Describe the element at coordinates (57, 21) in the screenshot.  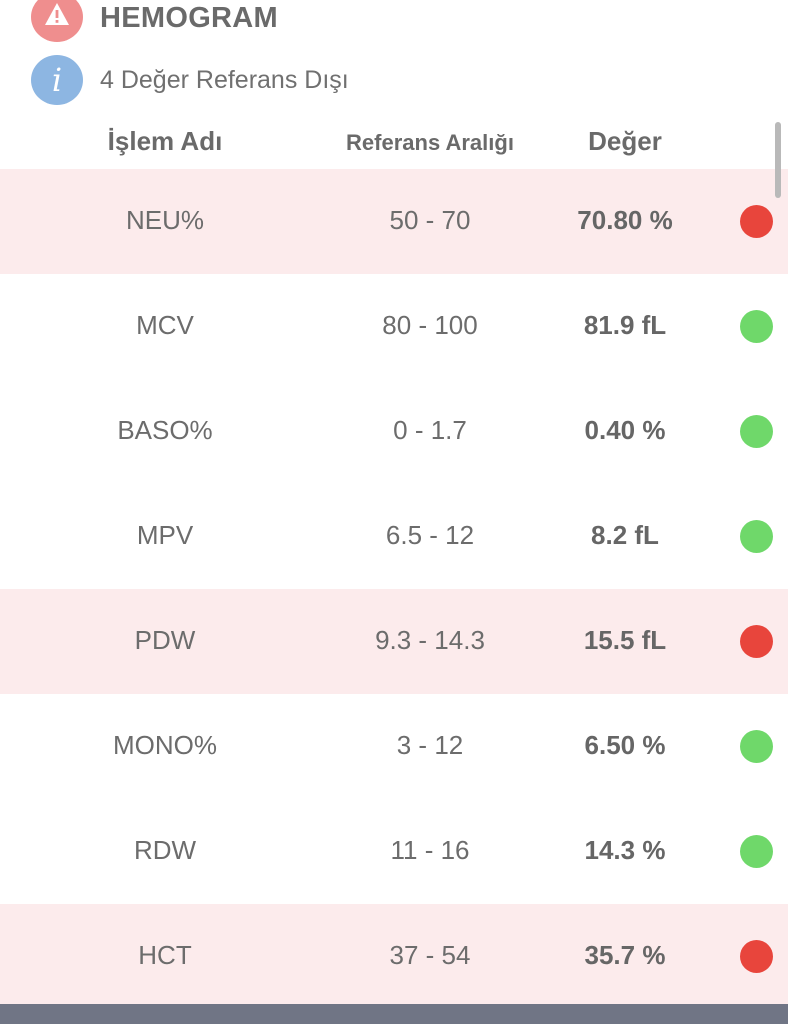
I see `warning-triangle-icon` at that location.